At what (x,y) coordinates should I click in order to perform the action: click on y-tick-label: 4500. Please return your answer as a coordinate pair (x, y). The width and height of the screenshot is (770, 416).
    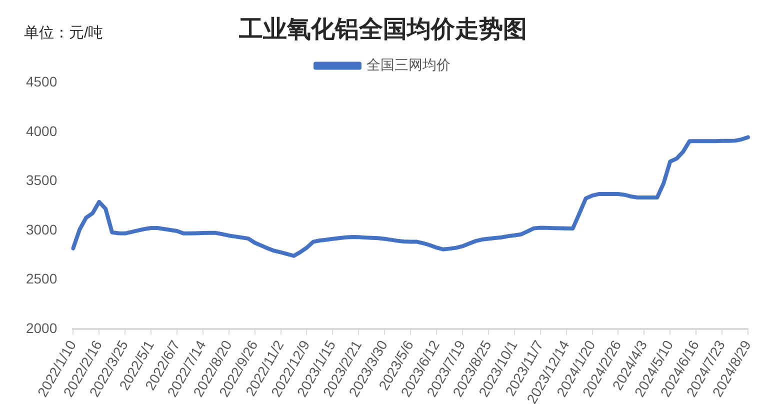
    Looking at the image, I should click on (42, 82).